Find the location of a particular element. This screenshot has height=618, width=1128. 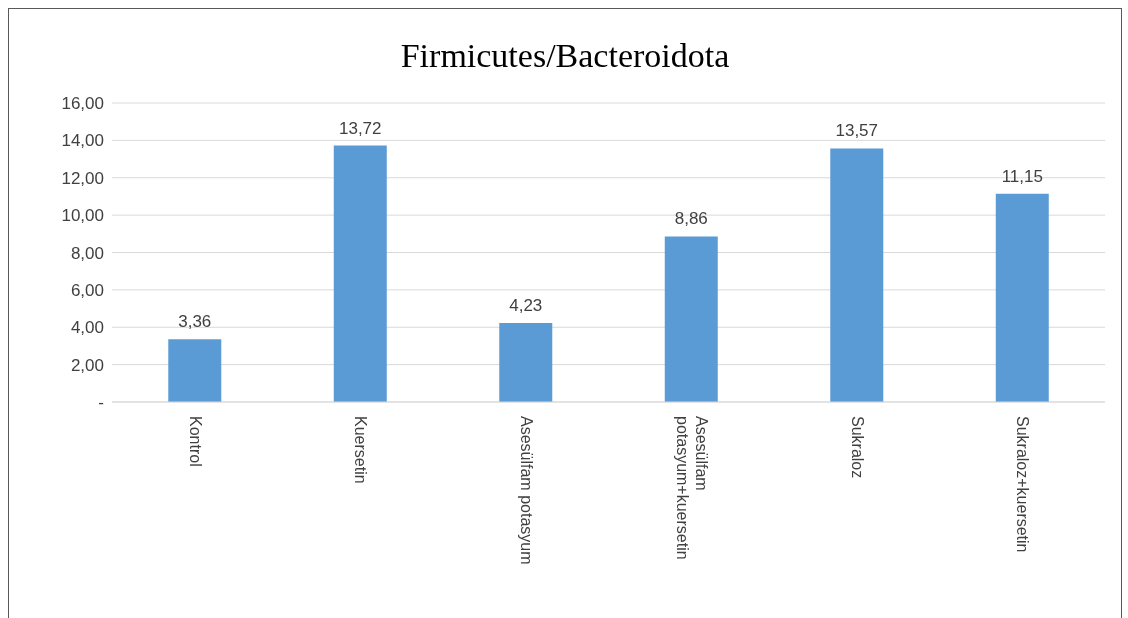

y-tick-label: 2,00 is located at coordinates (87, 365).